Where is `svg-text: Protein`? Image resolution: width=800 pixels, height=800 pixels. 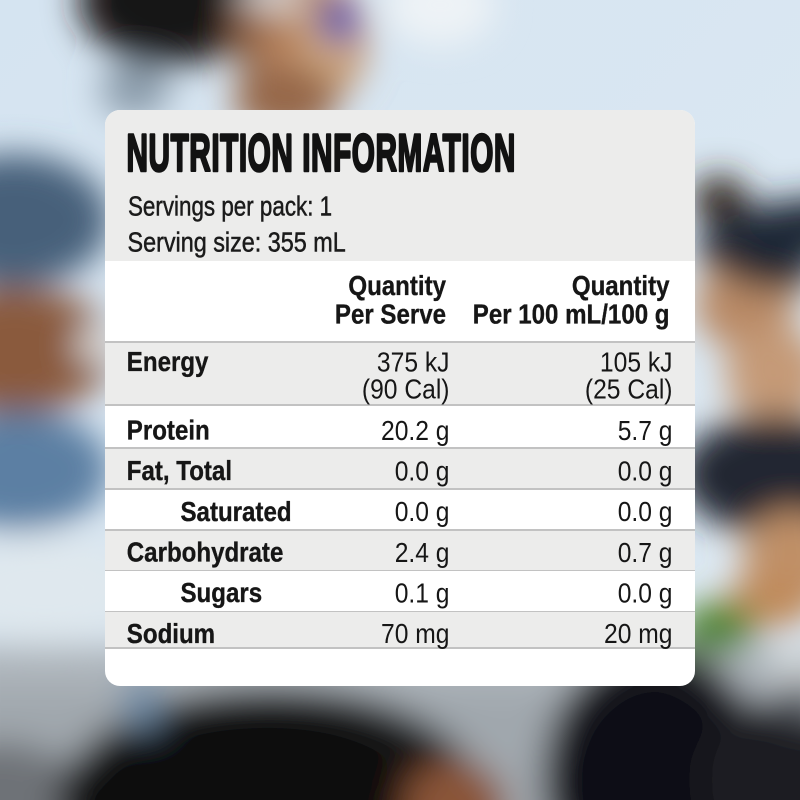
svg-text: Protein is located at coordinates (168, 430).